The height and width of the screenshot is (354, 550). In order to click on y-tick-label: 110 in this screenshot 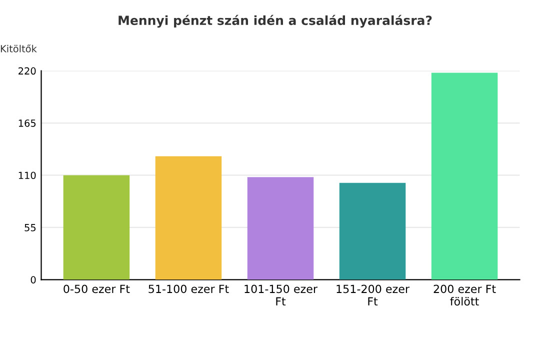, I will do `click(27, 176)`.